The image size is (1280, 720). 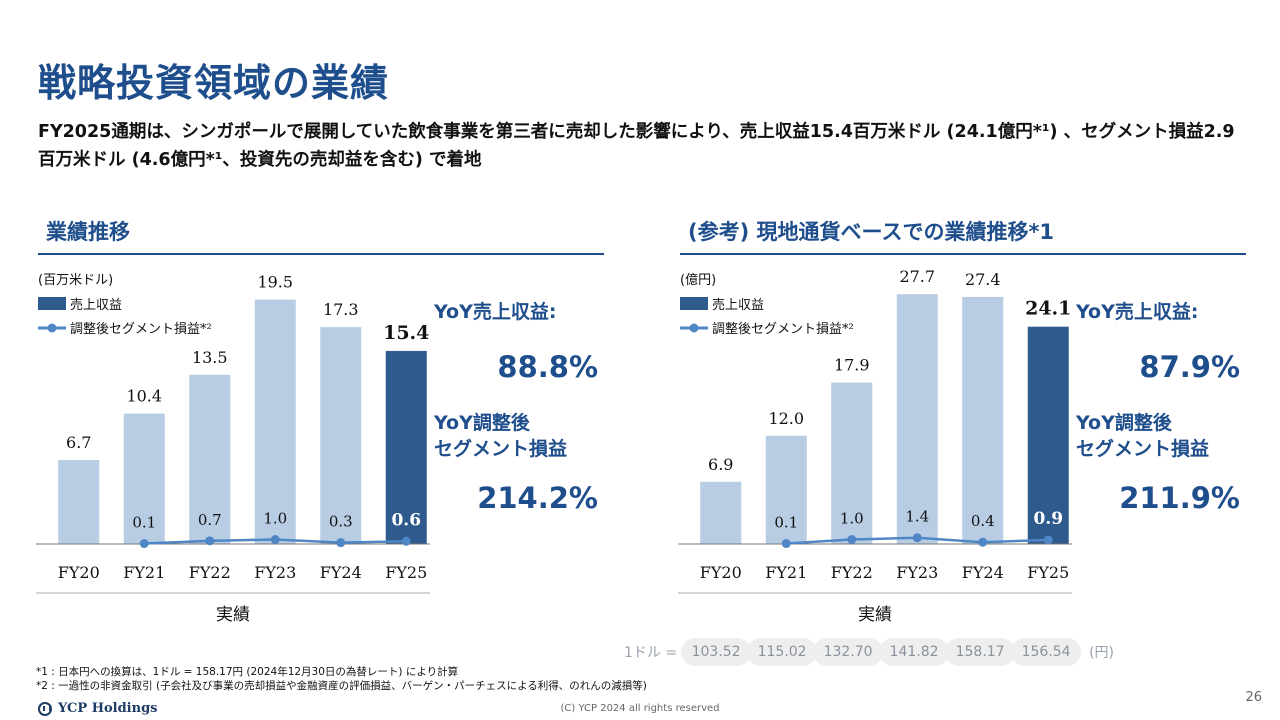 What do you see at coordinates (852, 365) in the screenshot?
I see `jpy-bar-label-fy22: 17.9` at bounding box center [852, 365].